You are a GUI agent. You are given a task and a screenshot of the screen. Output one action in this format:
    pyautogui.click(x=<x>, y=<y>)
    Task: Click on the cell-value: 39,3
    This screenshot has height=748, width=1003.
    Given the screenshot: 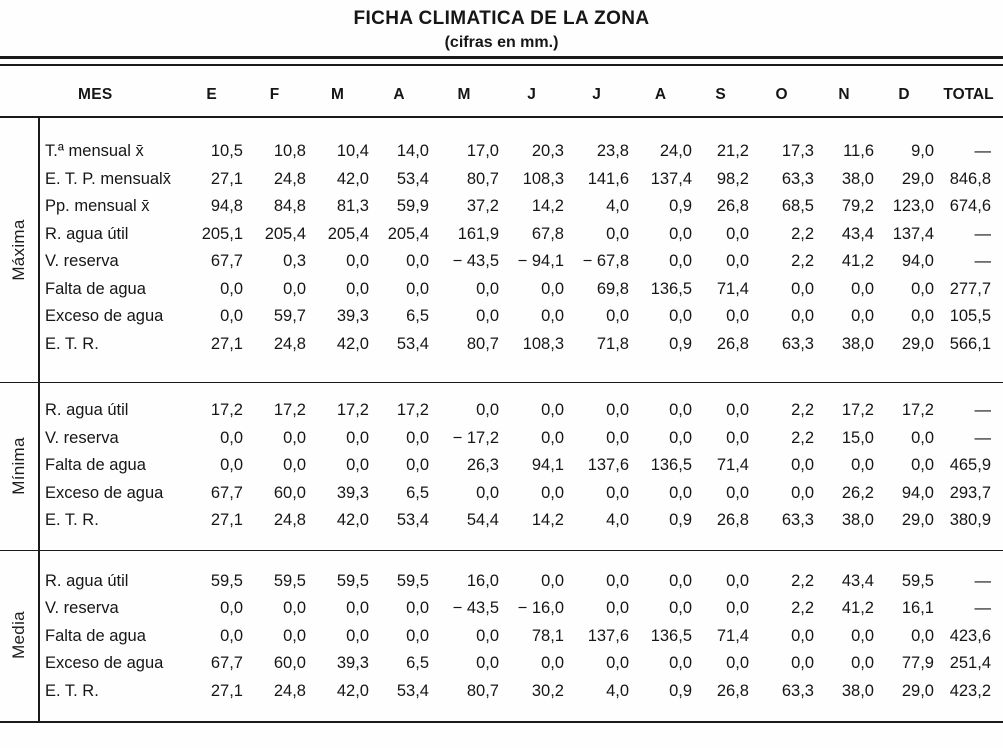 What is the action you would take?
    pyautogui.click(x=352, y=492)
    